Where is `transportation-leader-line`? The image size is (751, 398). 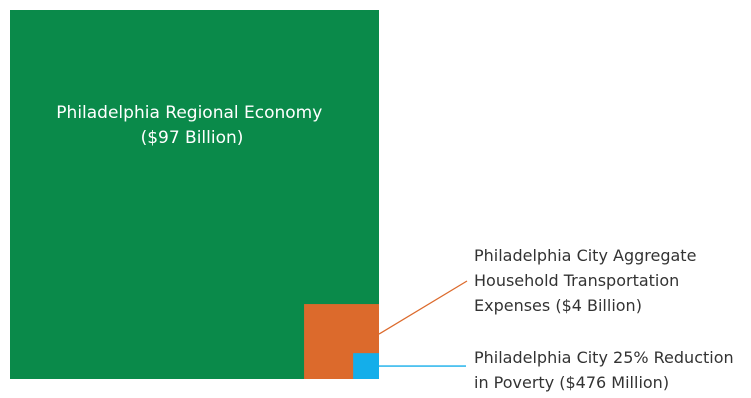 transportation-leader-line is located at coordinates (423, 307).